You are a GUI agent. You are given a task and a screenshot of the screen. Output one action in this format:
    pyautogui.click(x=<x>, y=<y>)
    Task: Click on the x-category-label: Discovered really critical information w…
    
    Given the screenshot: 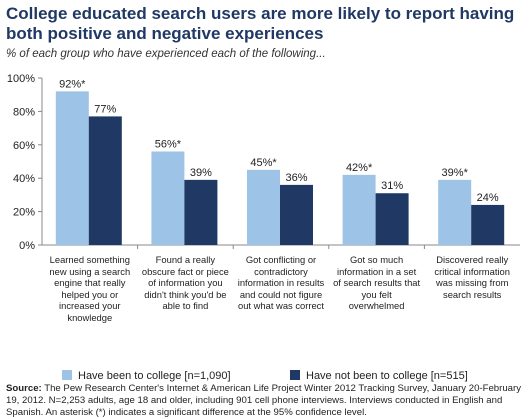 What is the action you would take?
    pyautogui.click(x=472, y=277)
    